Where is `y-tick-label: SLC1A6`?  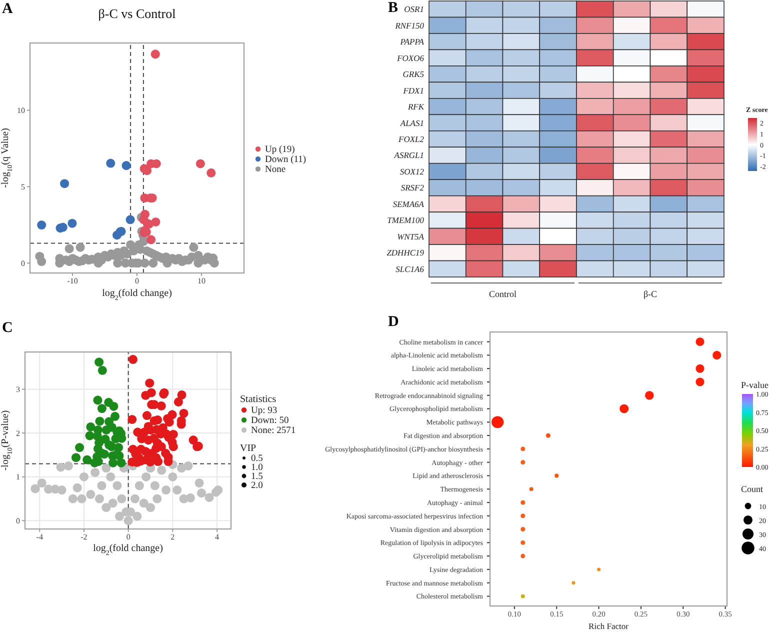 y-tick-label: SLC1A6 is located at coordinates (410, 269).